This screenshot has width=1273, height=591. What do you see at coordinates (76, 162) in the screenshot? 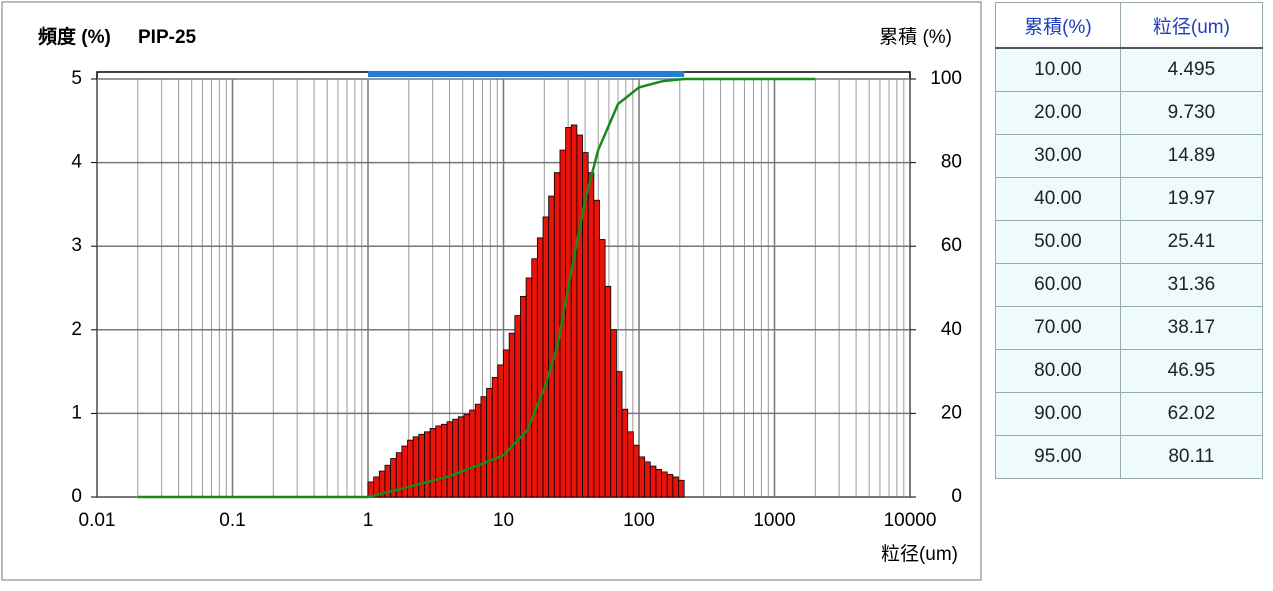
I see `y-tick-label: 4` at bounding box center [76, 162].